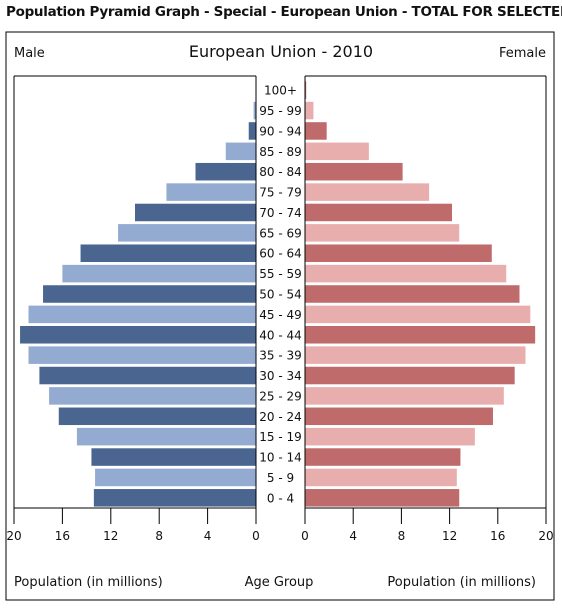  I want to click on male-x-ticks: 0 4 8 12 16 20, so click(133, 525).